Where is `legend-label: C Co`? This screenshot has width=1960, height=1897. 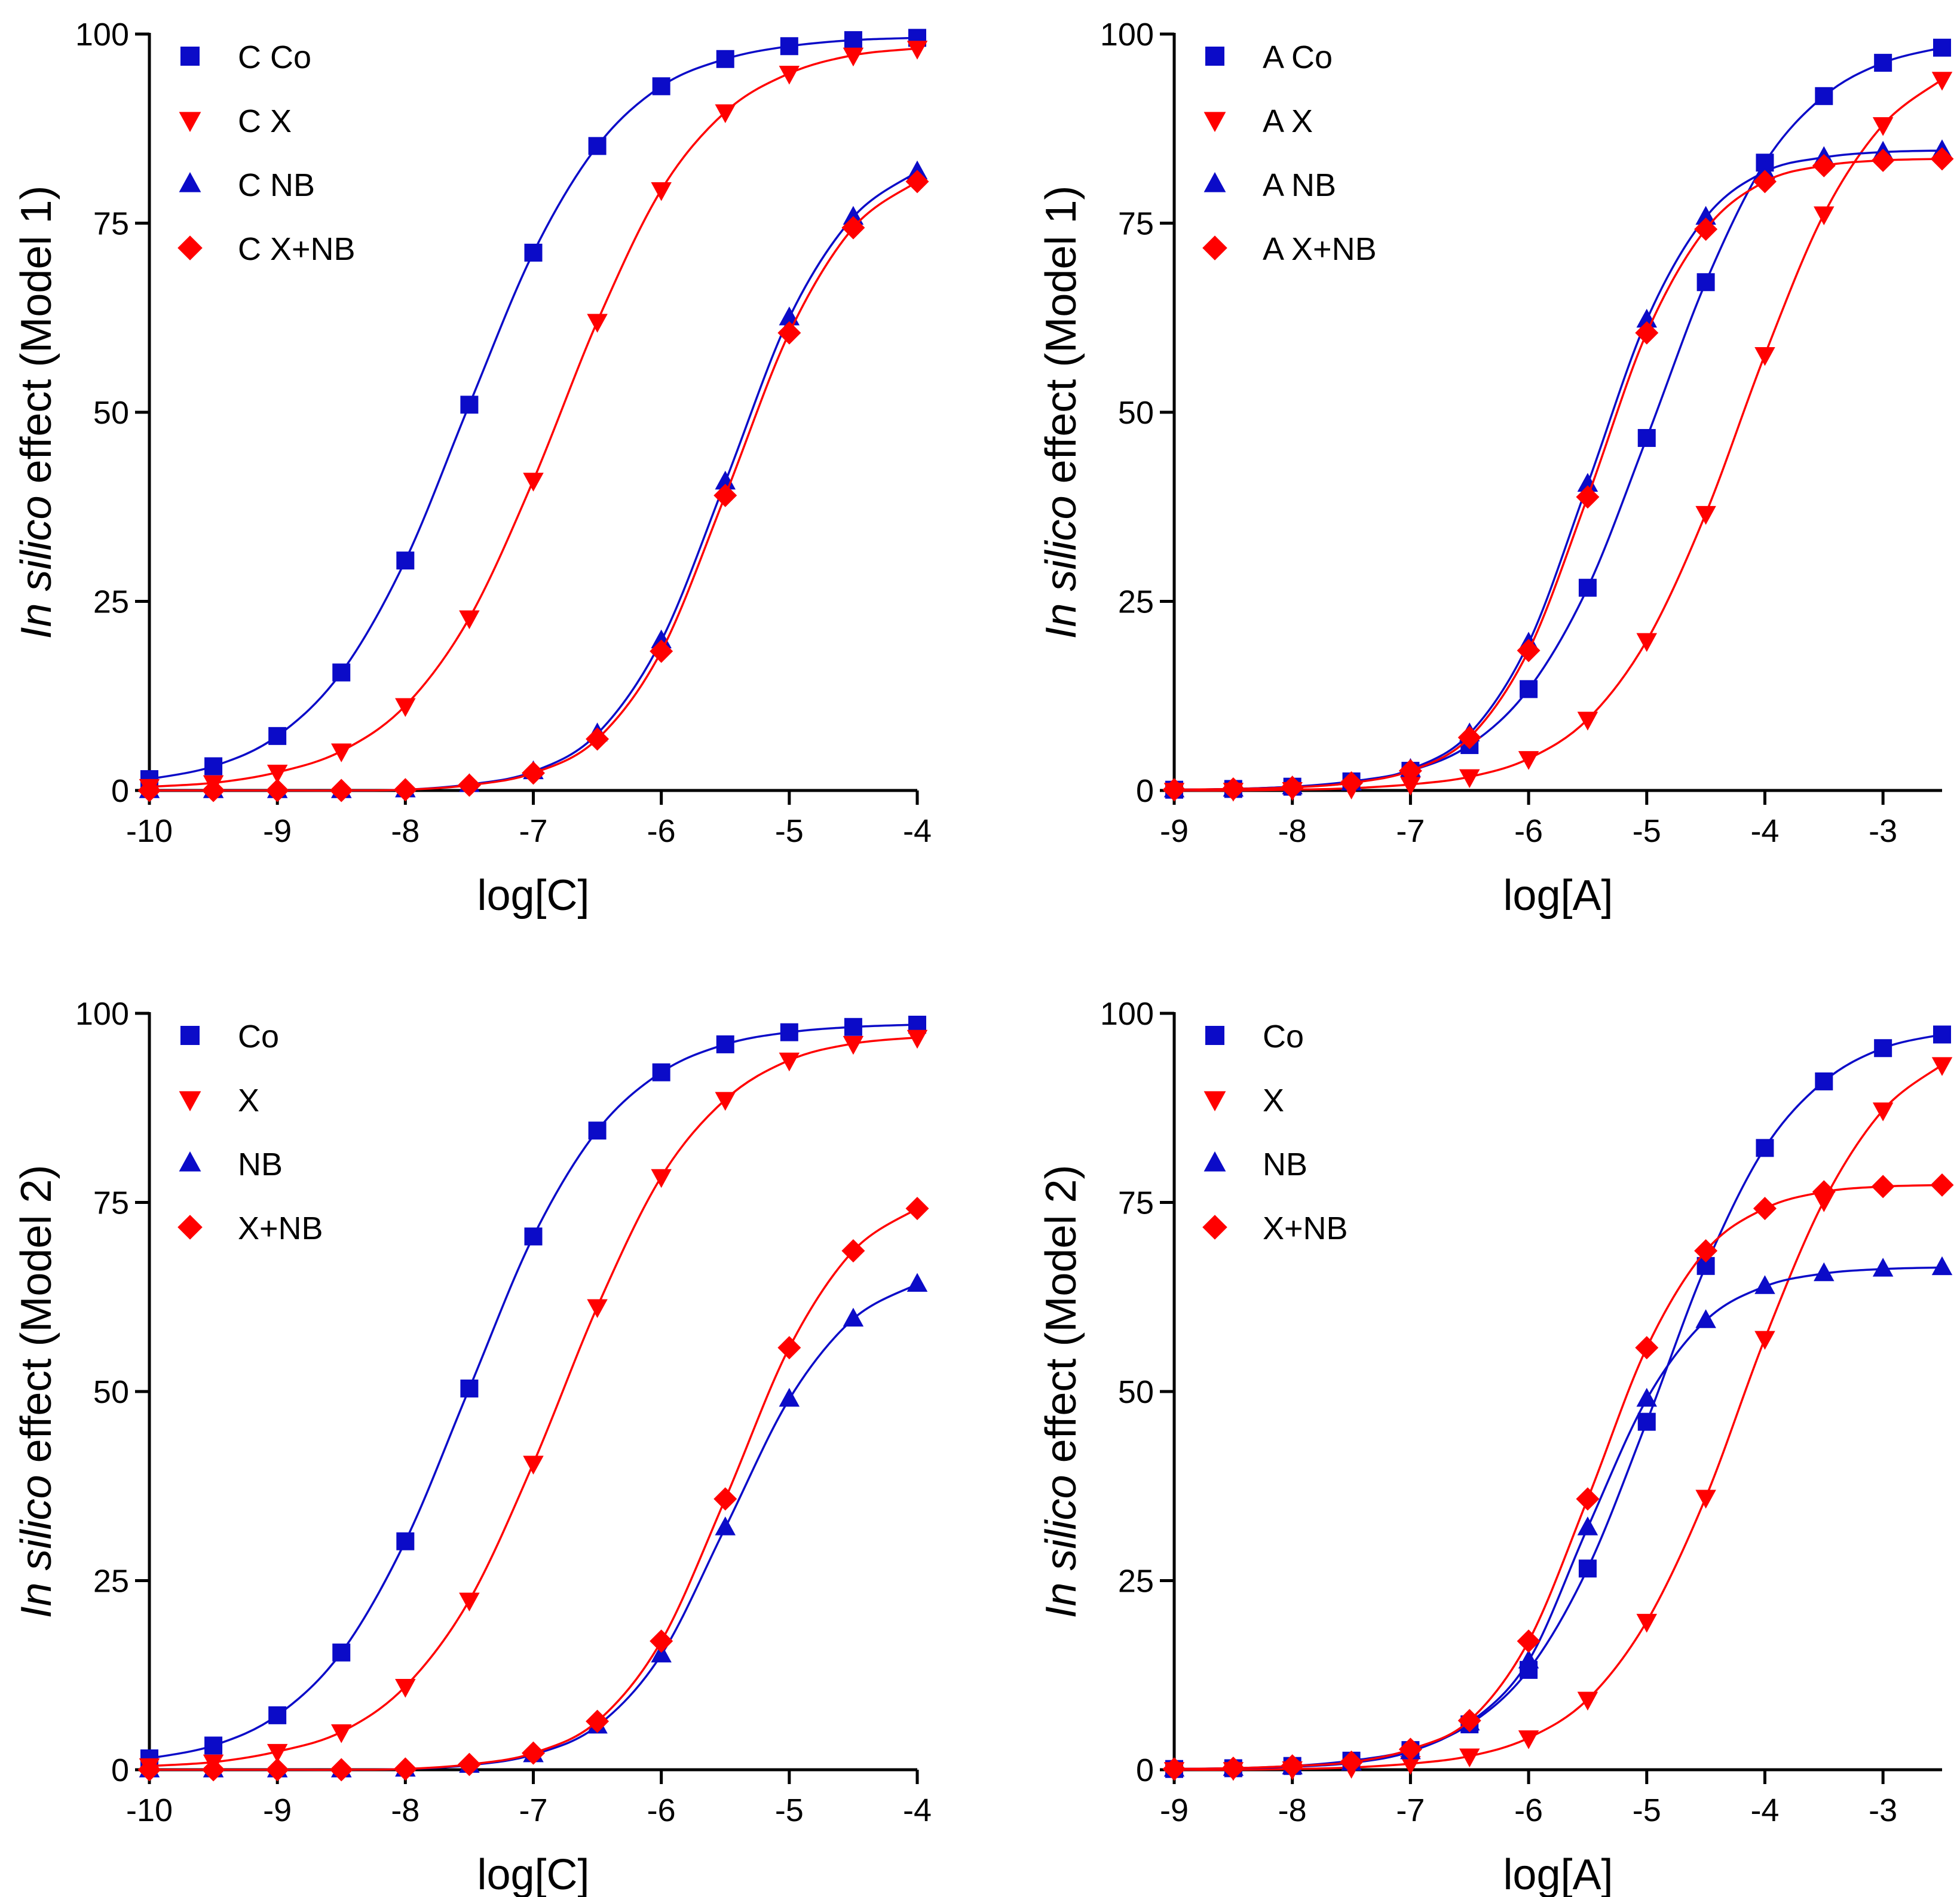
legend-label: C Co is located at coordinates (274, 57).